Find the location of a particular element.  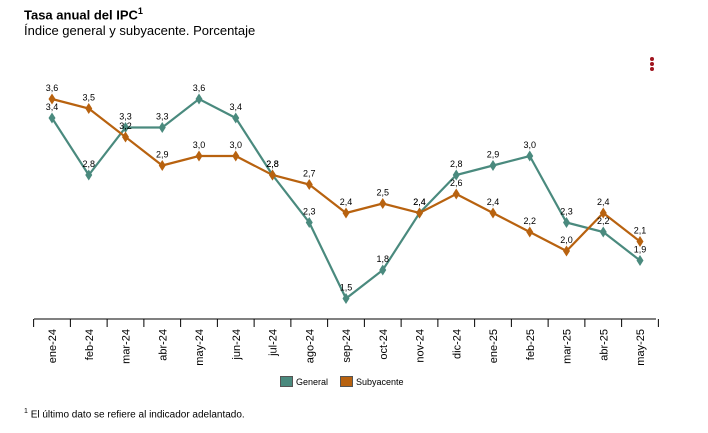

chart-legend: General Subyacente is located at coordinates (342, 381).